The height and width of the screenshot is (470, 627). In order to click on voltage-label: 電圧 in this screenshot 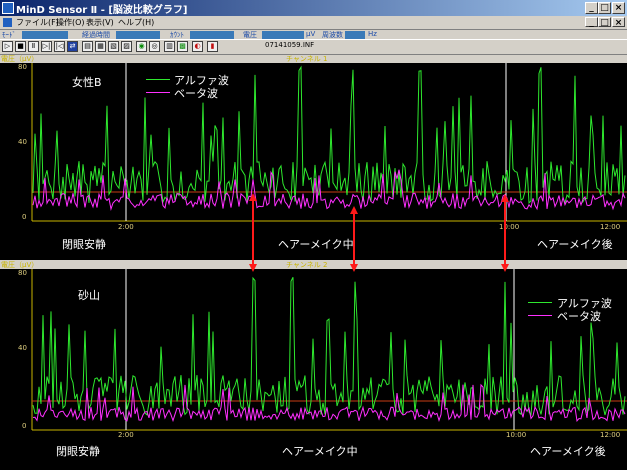, I will do `click(250, 35)`.